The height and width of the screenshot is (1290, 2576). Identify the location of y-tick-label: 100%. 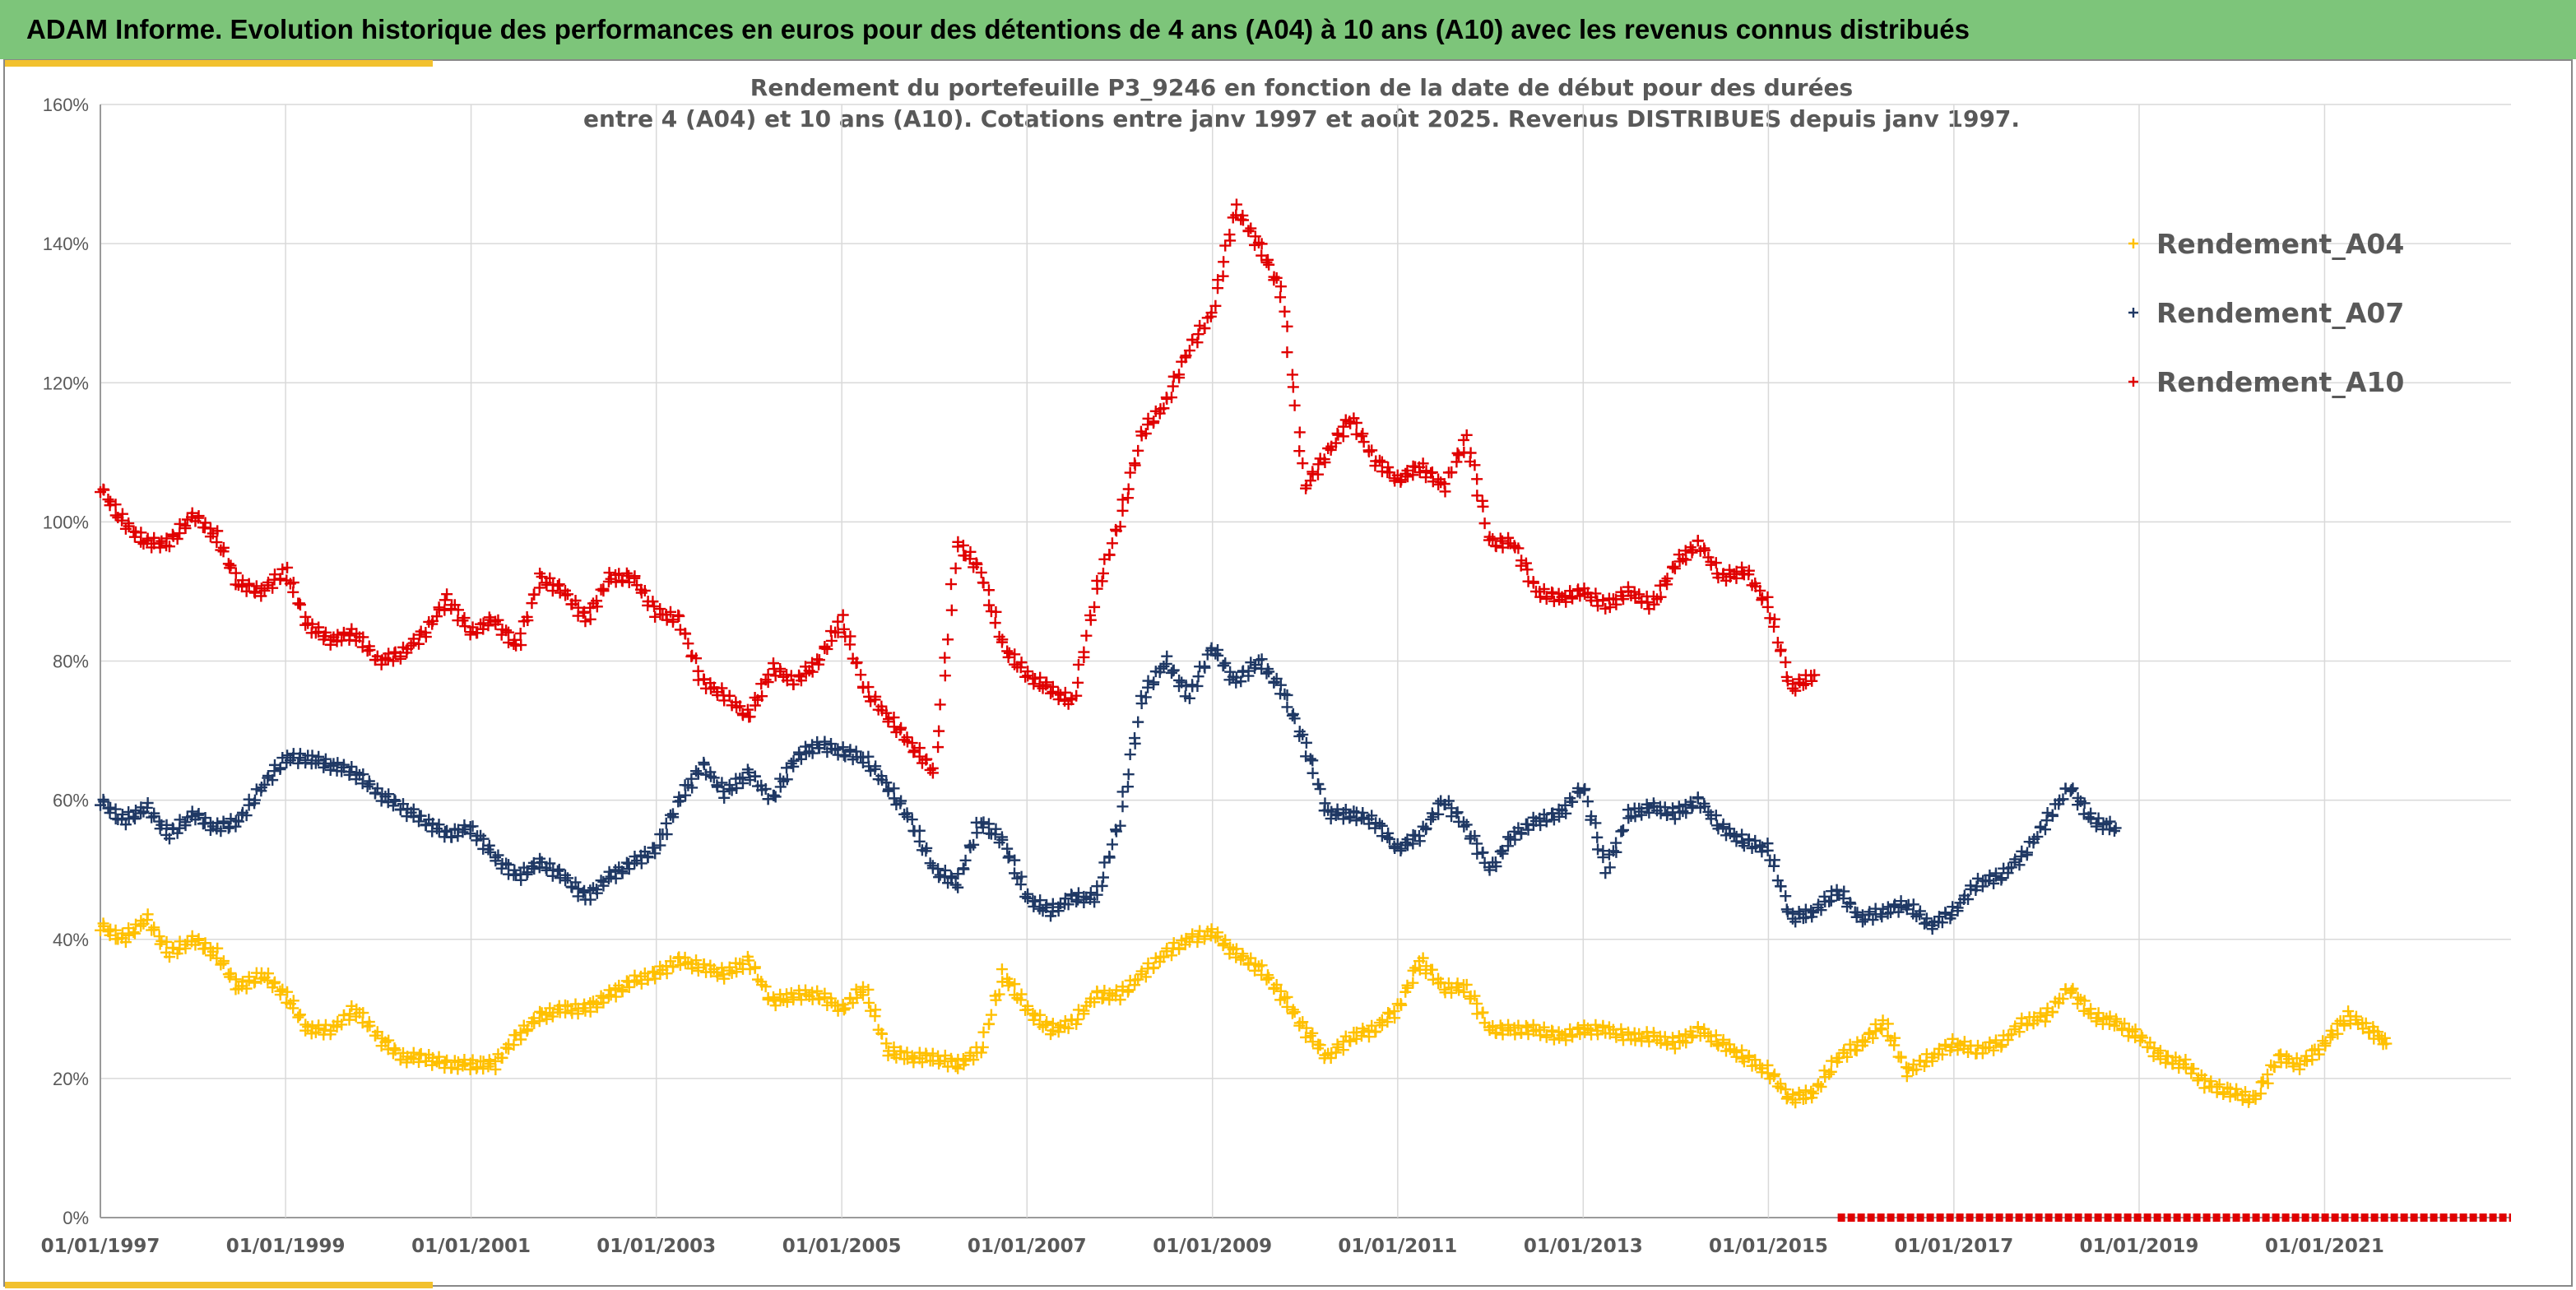
(66, 522).